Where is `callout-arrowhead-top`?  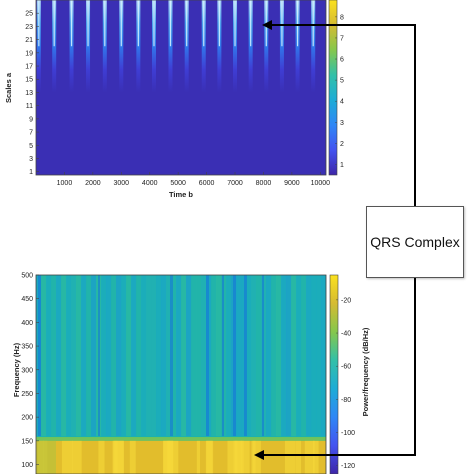 callout-arrowhead-top is located at coordinates (267, 25).